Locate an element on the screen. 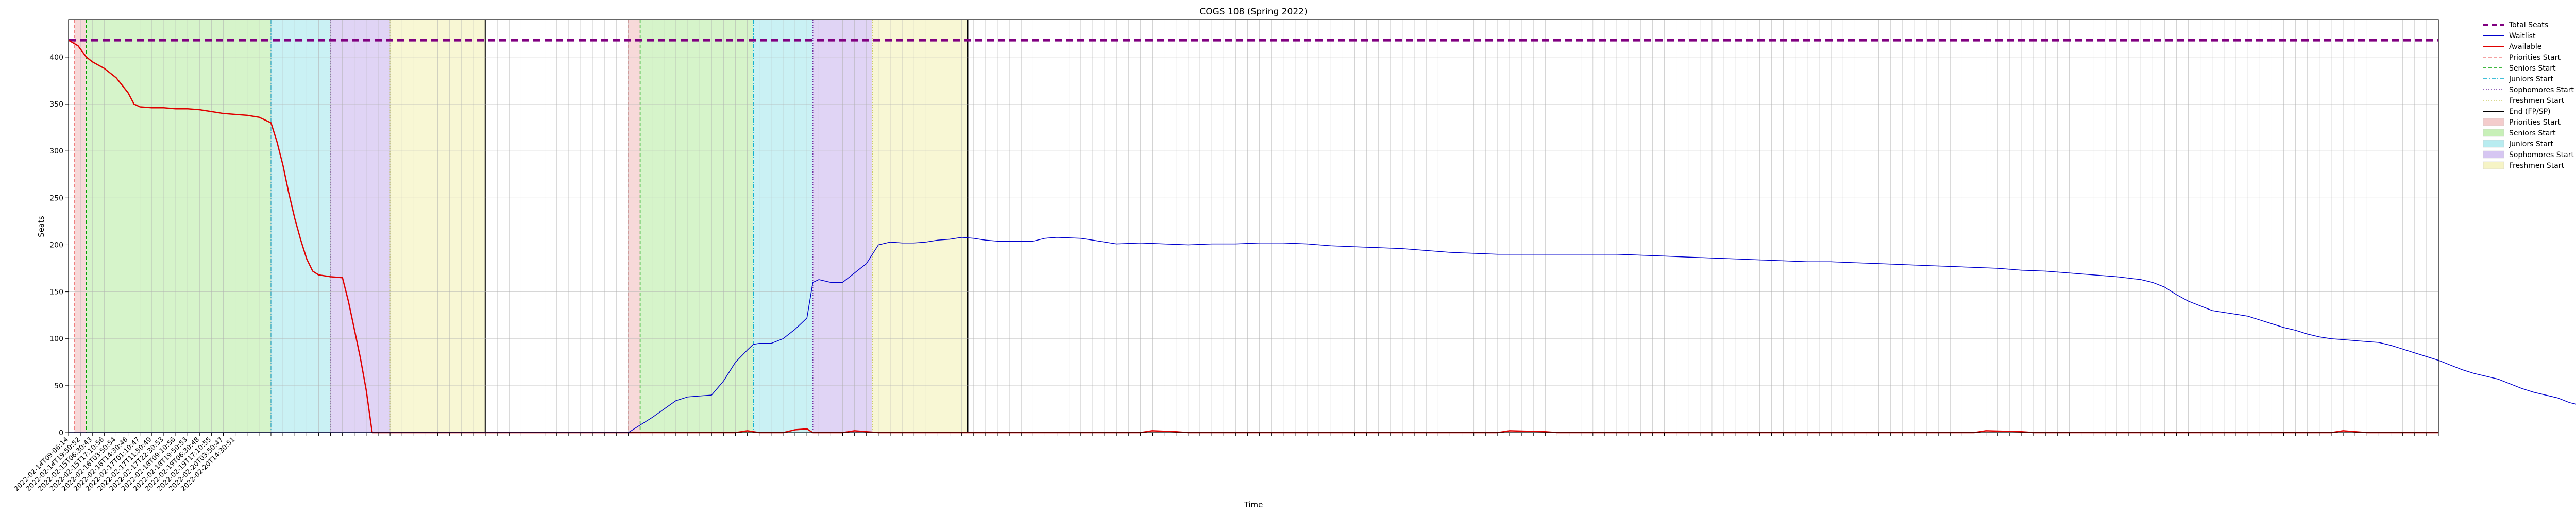 This screenshot has width=2576, height=515. legend-label: Total Seats is located at coordinates (2528, 25).